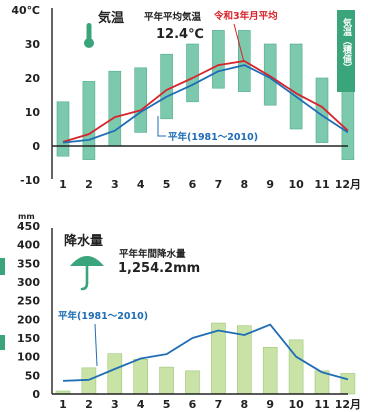 Image resolution: width=368 pixels, height=412 pixels. What do you see at coordinates (167, 184) in the screenshot?
I see `temp-x-tick-label: 5` at bounding box center [167, 184].